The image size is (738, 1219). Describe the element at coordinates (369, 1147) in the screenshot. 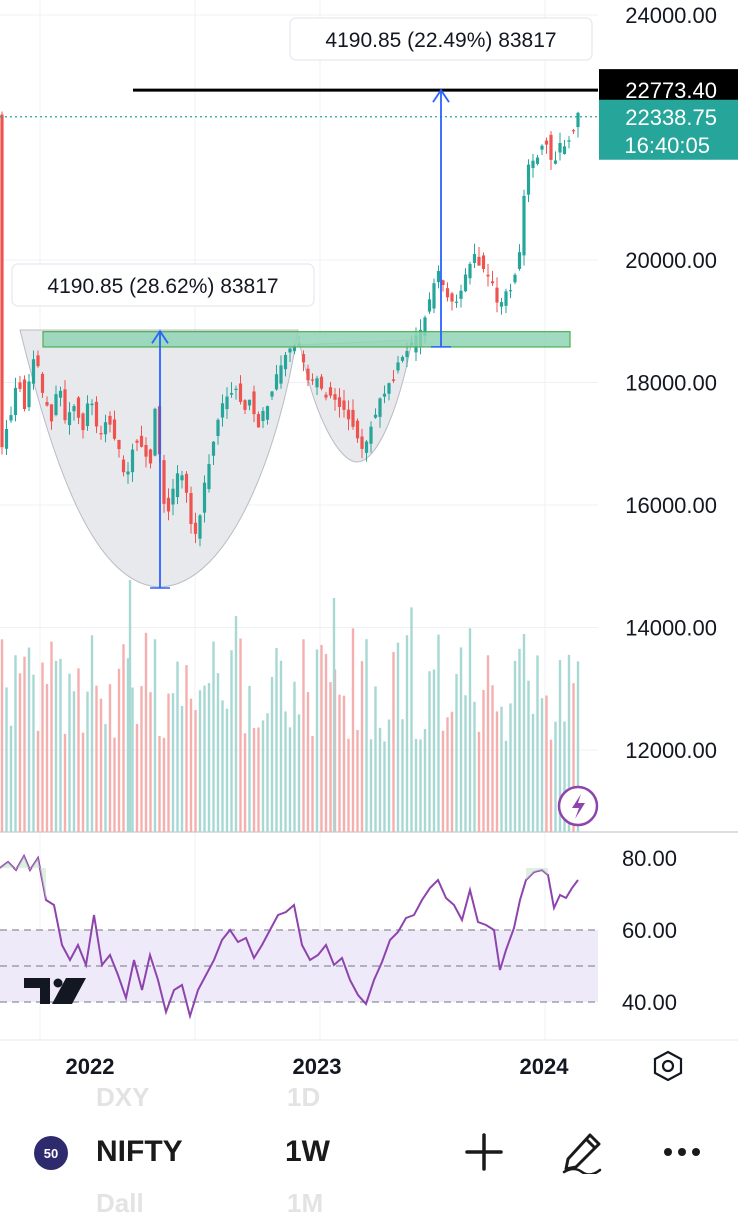

I see `bottom-toolbar` at that location.